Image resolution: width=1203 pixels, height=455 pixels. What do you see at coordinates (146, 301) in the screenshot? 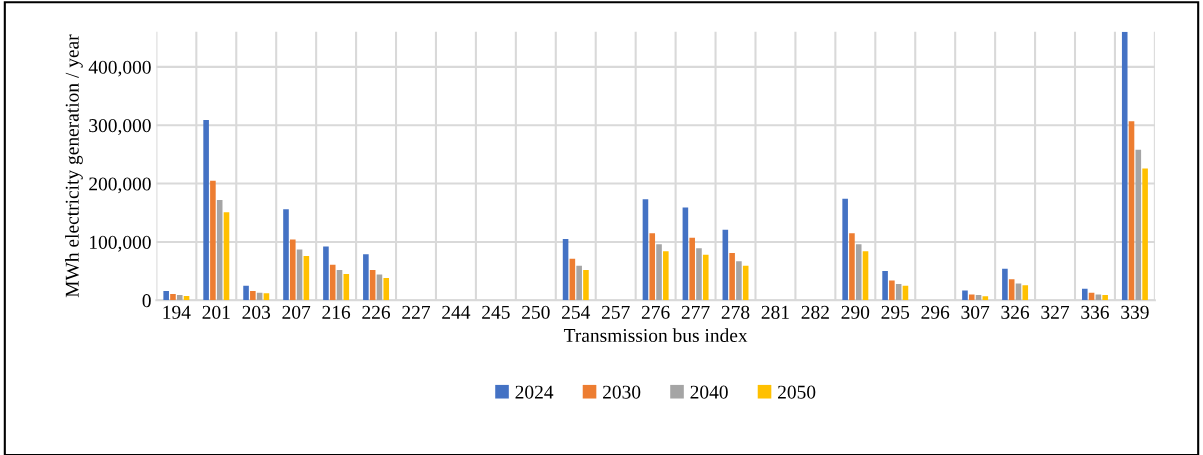
I see `y-tick-label: 0` at bounding box center [146, 301].